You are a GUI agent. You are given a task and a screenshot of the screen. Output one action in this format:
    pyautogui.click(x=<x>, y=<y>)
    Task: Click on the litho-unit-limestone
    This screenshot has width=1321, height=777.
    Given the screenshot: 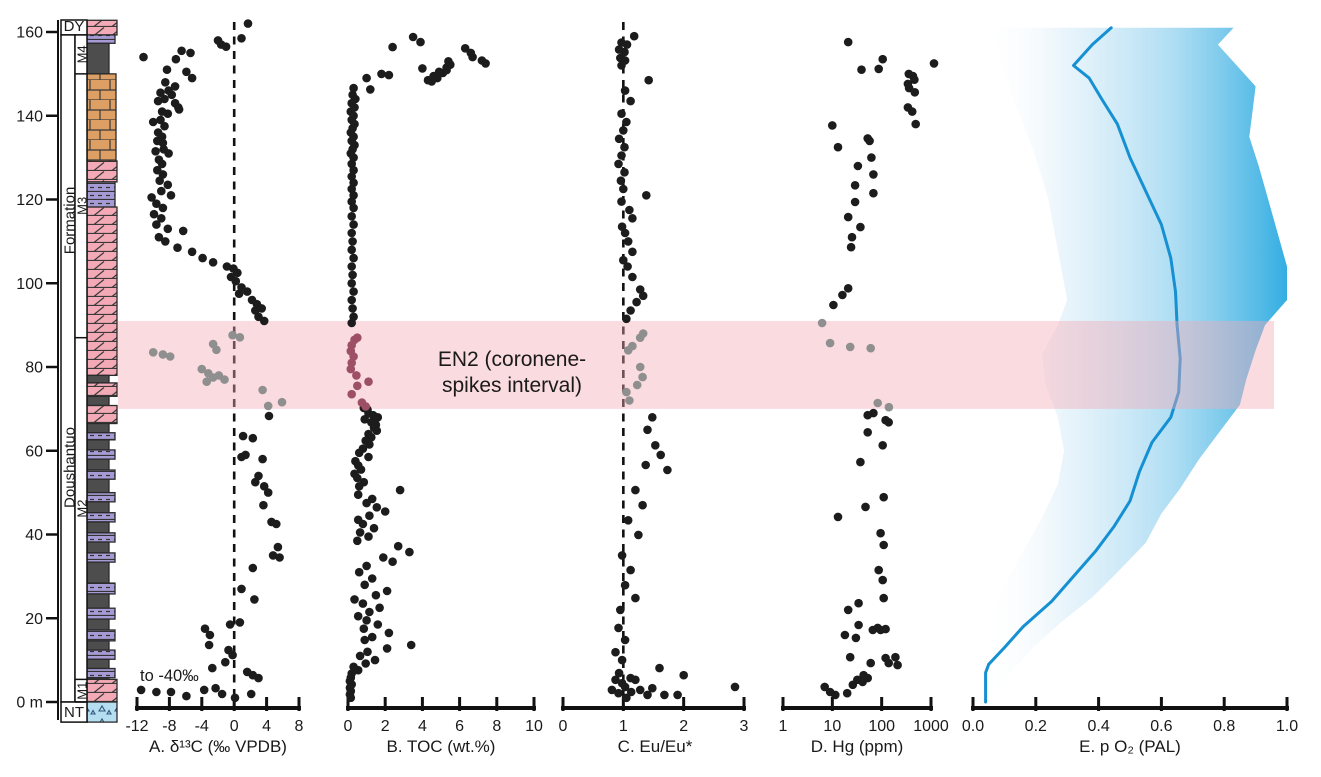 What is the action you would take?
    pyautogui.click(x=102, y=414)
    